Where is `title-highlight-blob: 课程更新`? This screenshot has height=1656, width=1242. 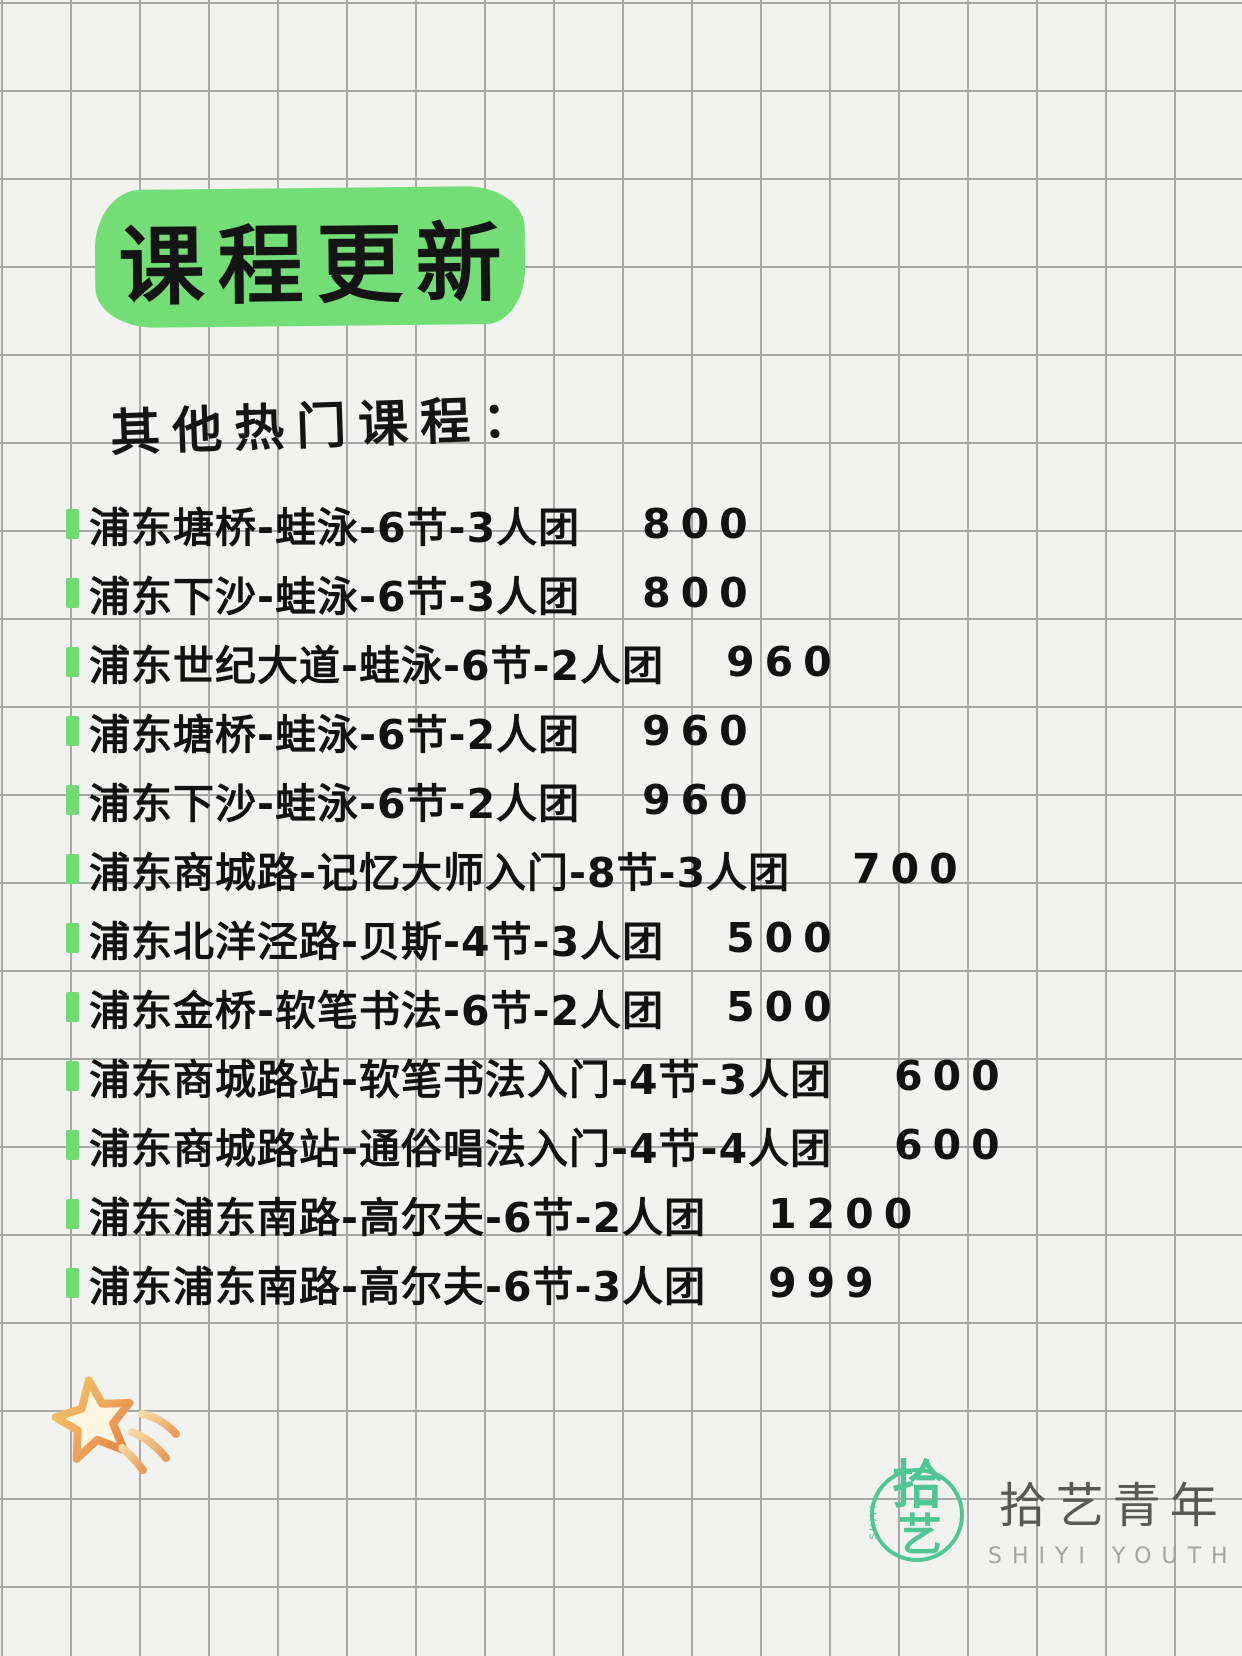
title-highlight-blob: 课程更新 is located at coordinates (310, 257).